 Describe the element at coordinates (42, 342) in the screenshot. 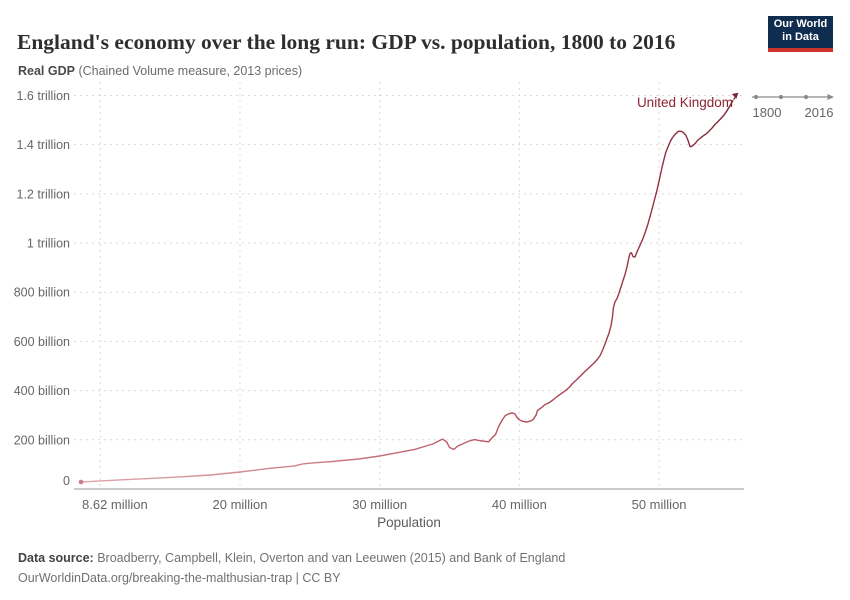

I see `y-tick-label: 600 billion` at that location.